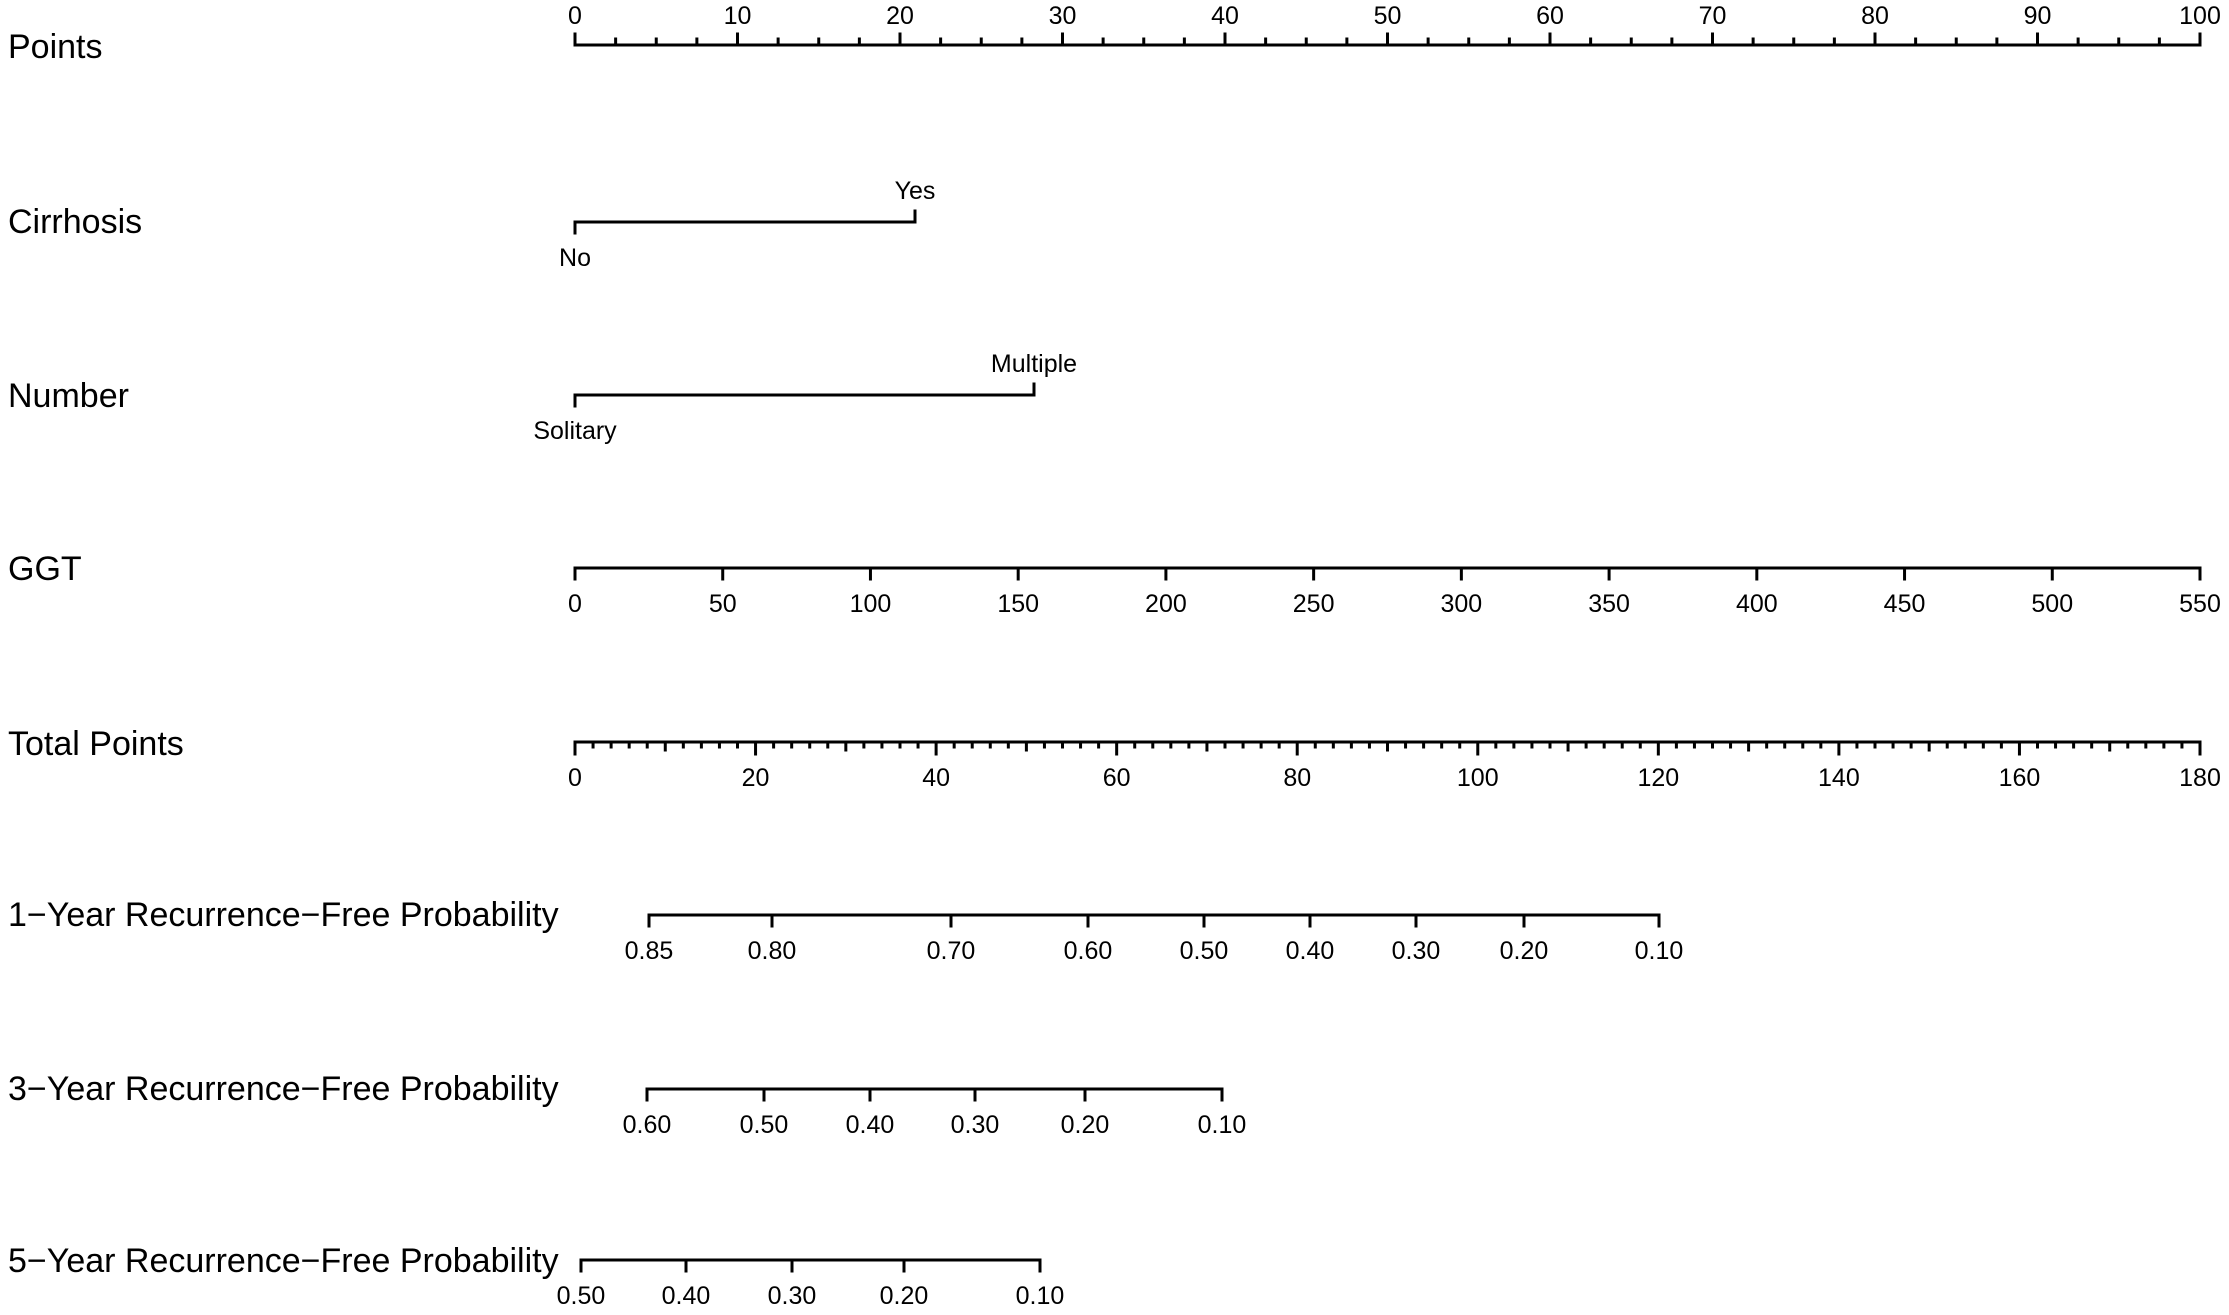 The image size is (2229, 1315). I want to click on prob-1yr-tick-label: 0.85, so click(649, 951).